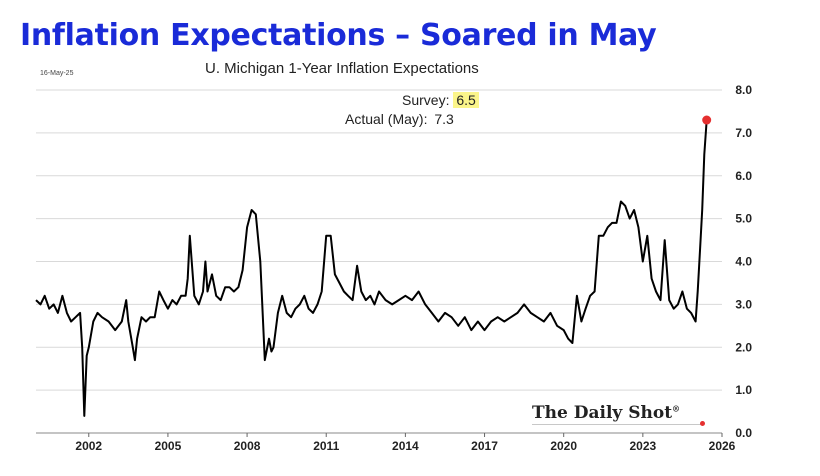 Image resolution: width=820 pixels, height=476 pixels. What do you see at coordinates (743, 390) in the screenshot?
I see `y-tick-label: 1.0` at bounding box center [743, 390].